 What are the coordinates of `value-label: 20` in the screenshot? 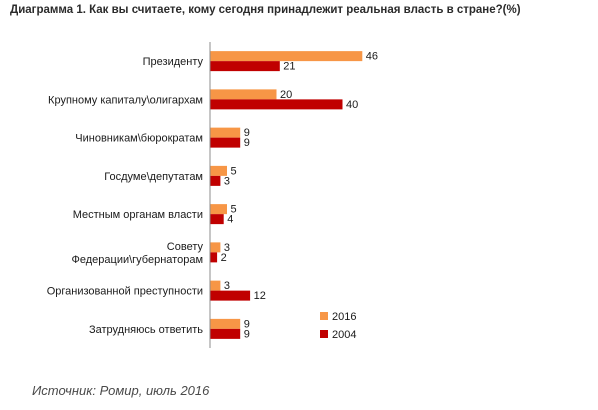 It's located at (286, 95).